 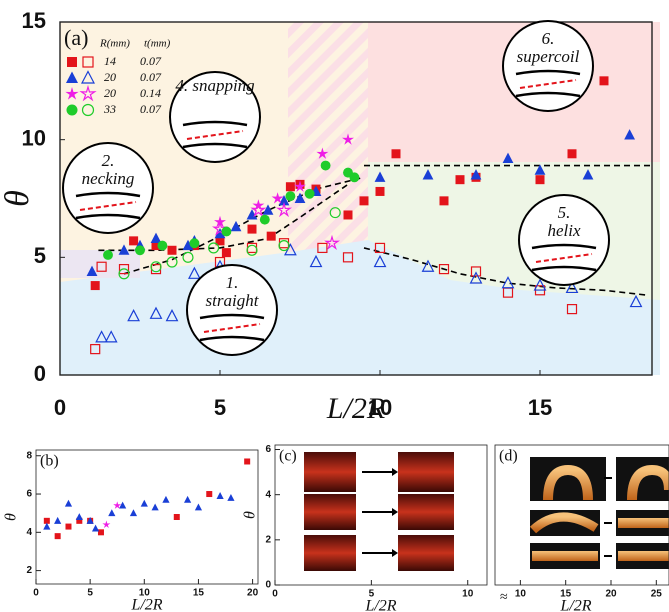 I want to click on y-axis-label: θ, so click(x=18, y=198).